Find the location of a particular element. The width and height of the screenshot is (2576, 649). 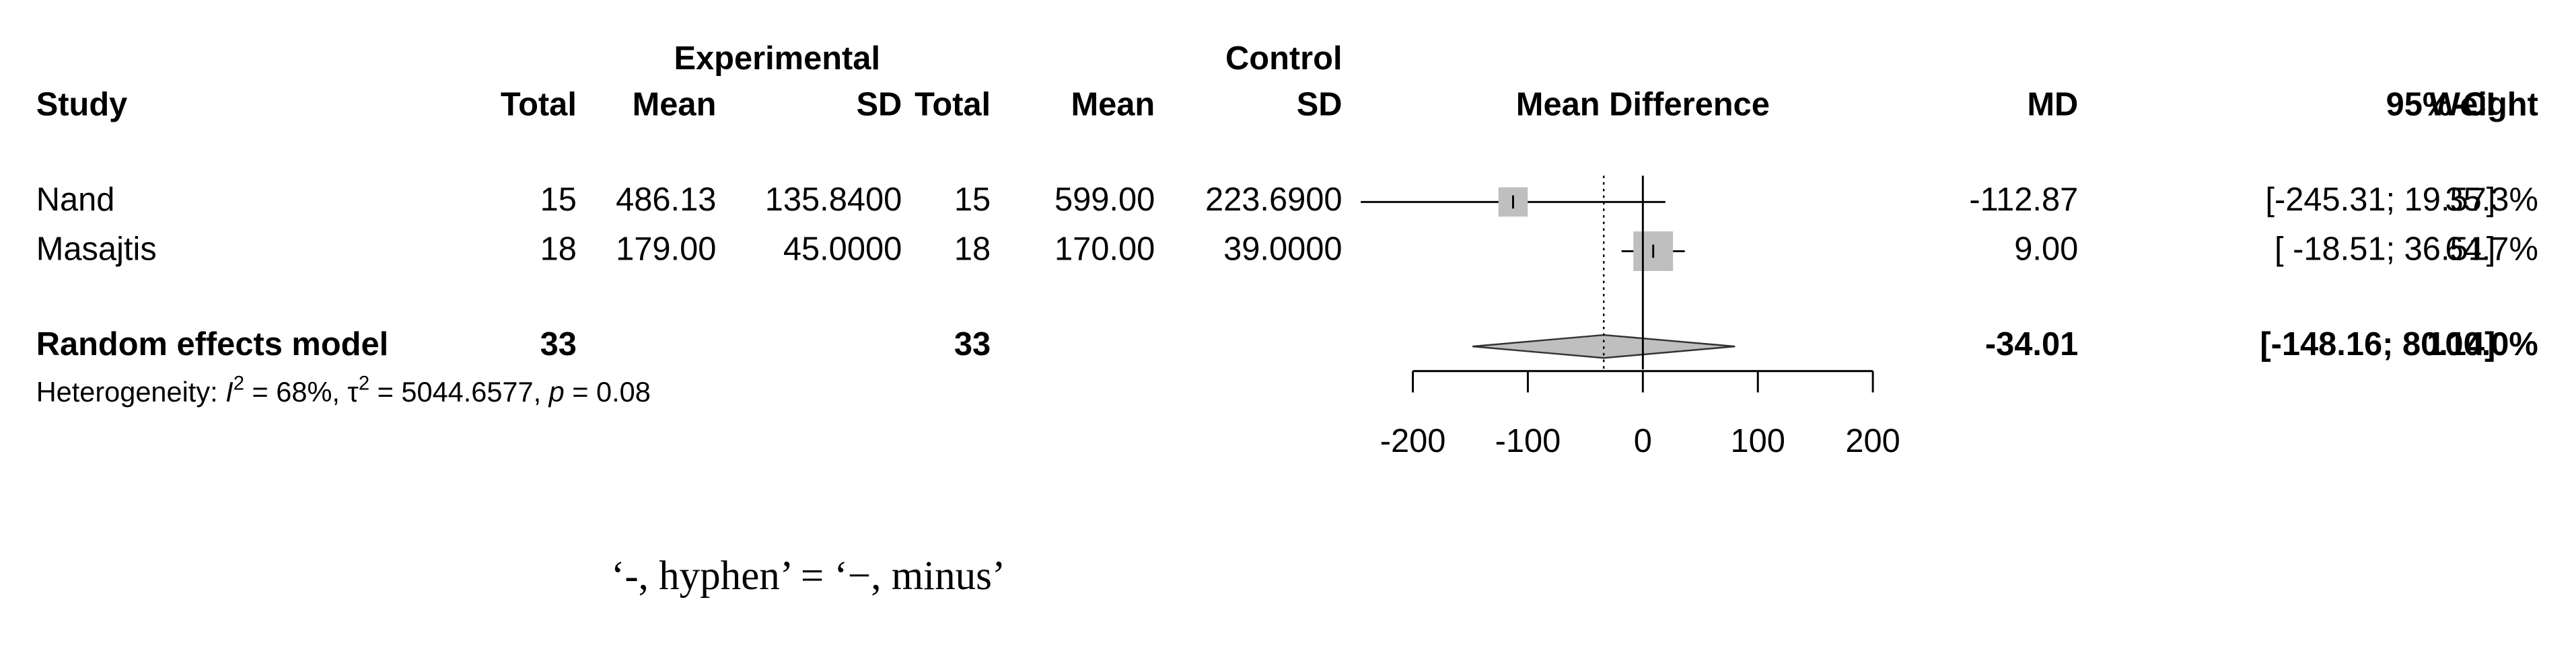

table-cell: 64.7% is located at coordinates (2491, 249).